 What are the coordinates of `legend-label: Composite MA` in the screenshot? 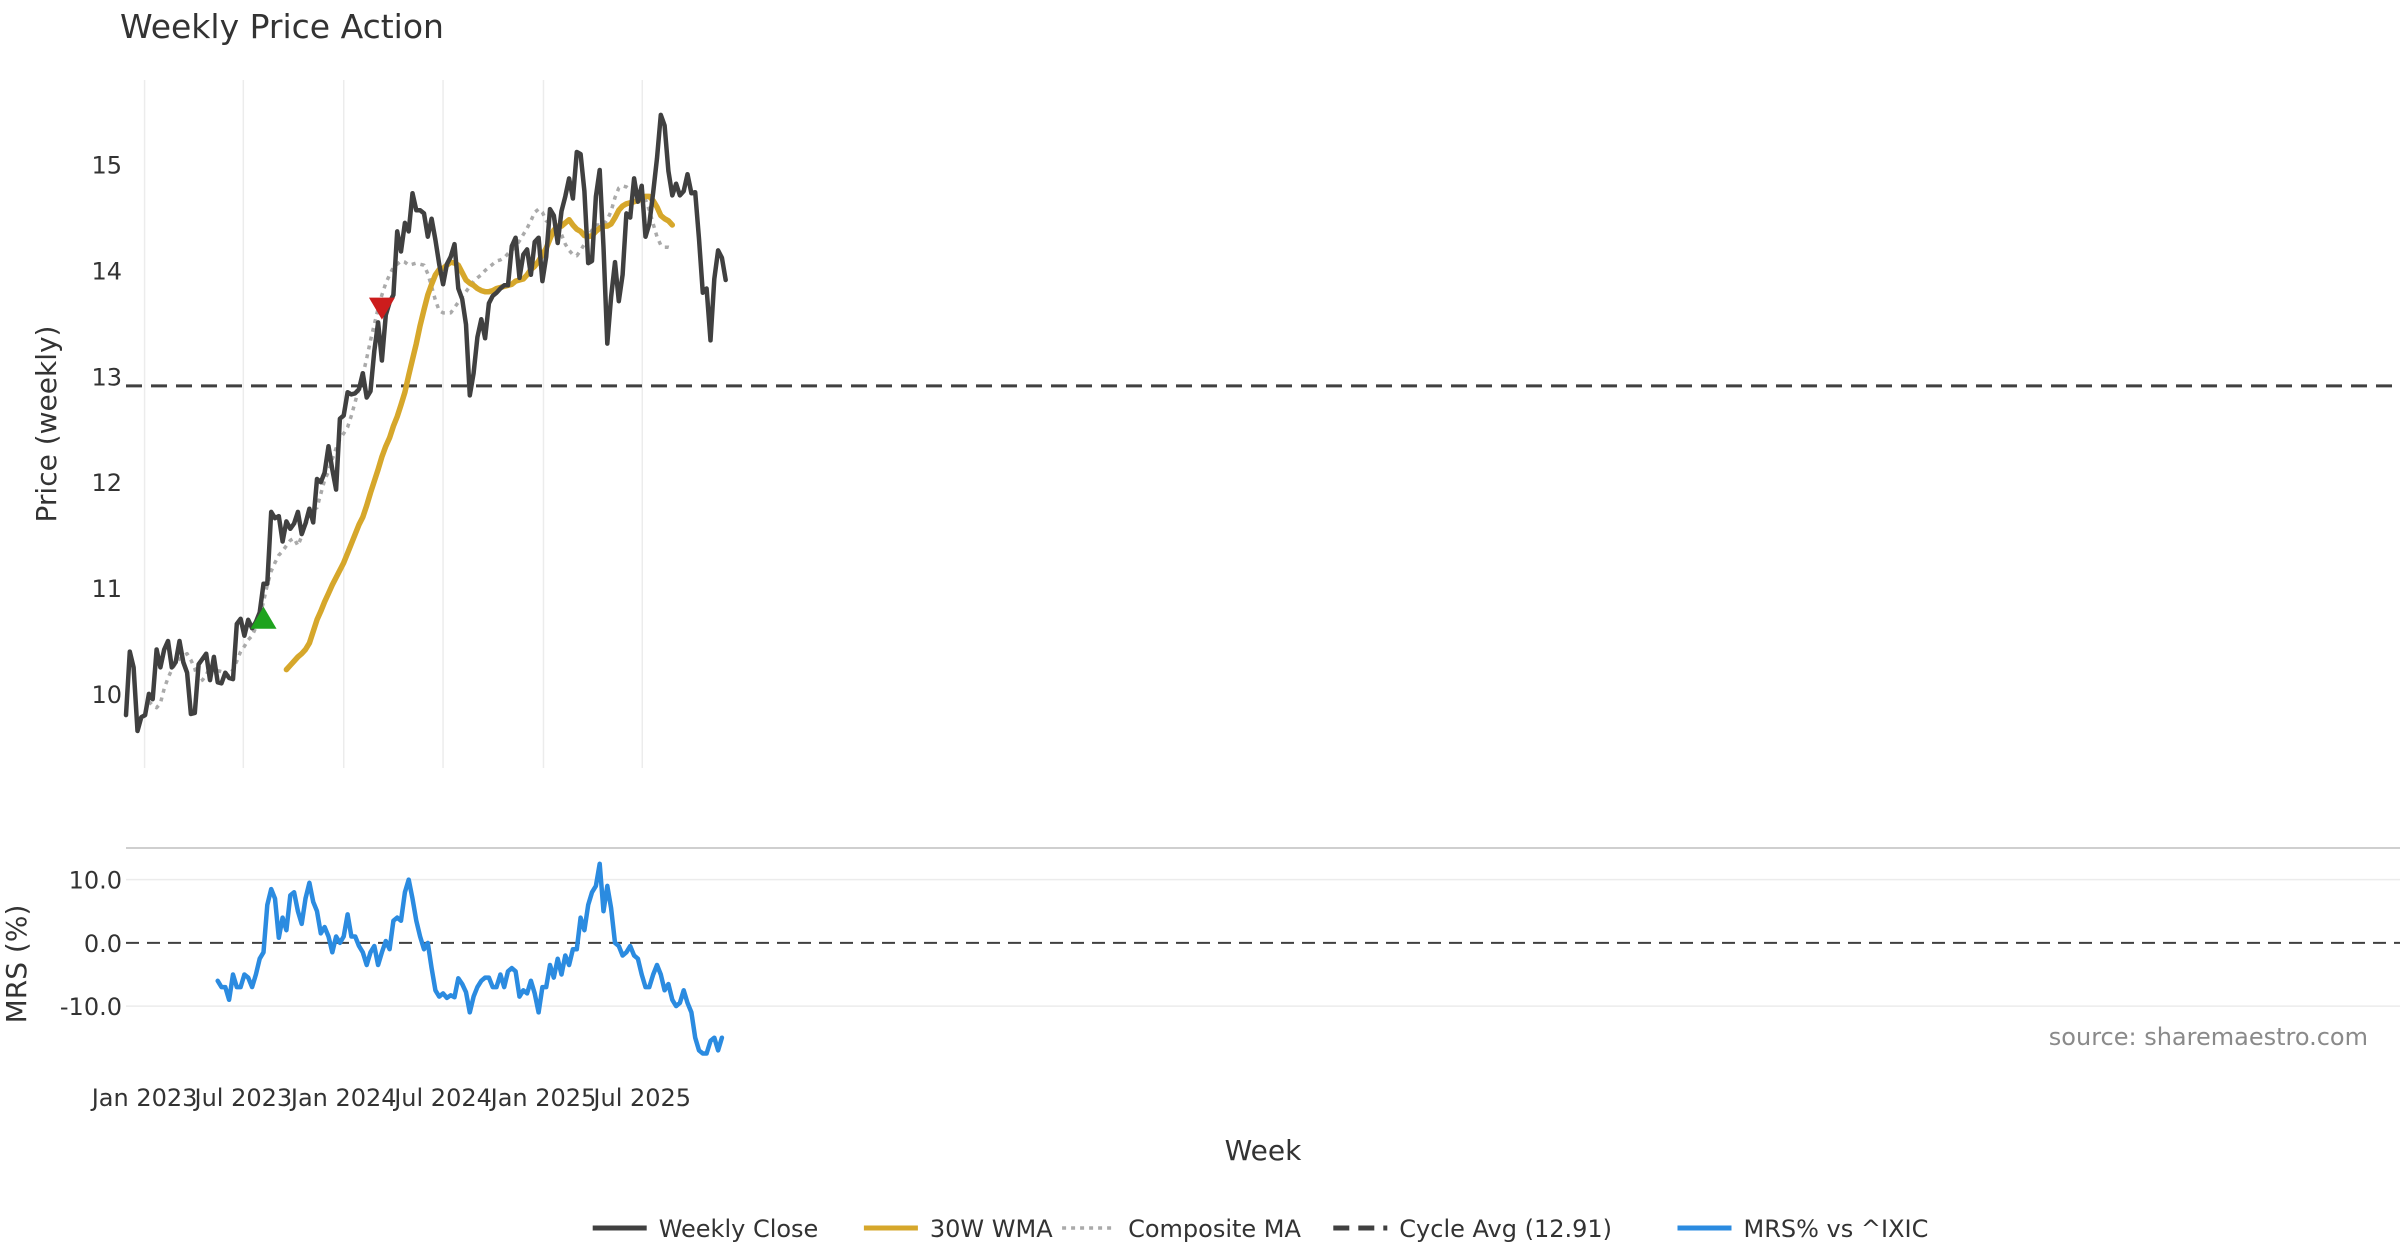 It's located at (1214, 1229).